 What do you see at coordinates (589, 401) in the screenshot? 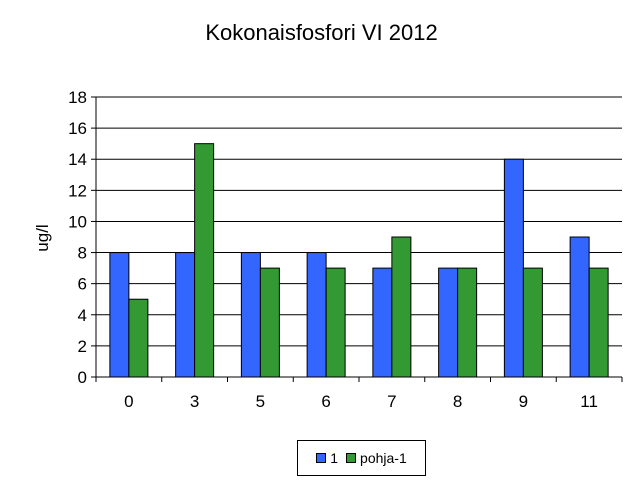
I see `x-tick-label-11: 11` at bounding box center [589, 401].